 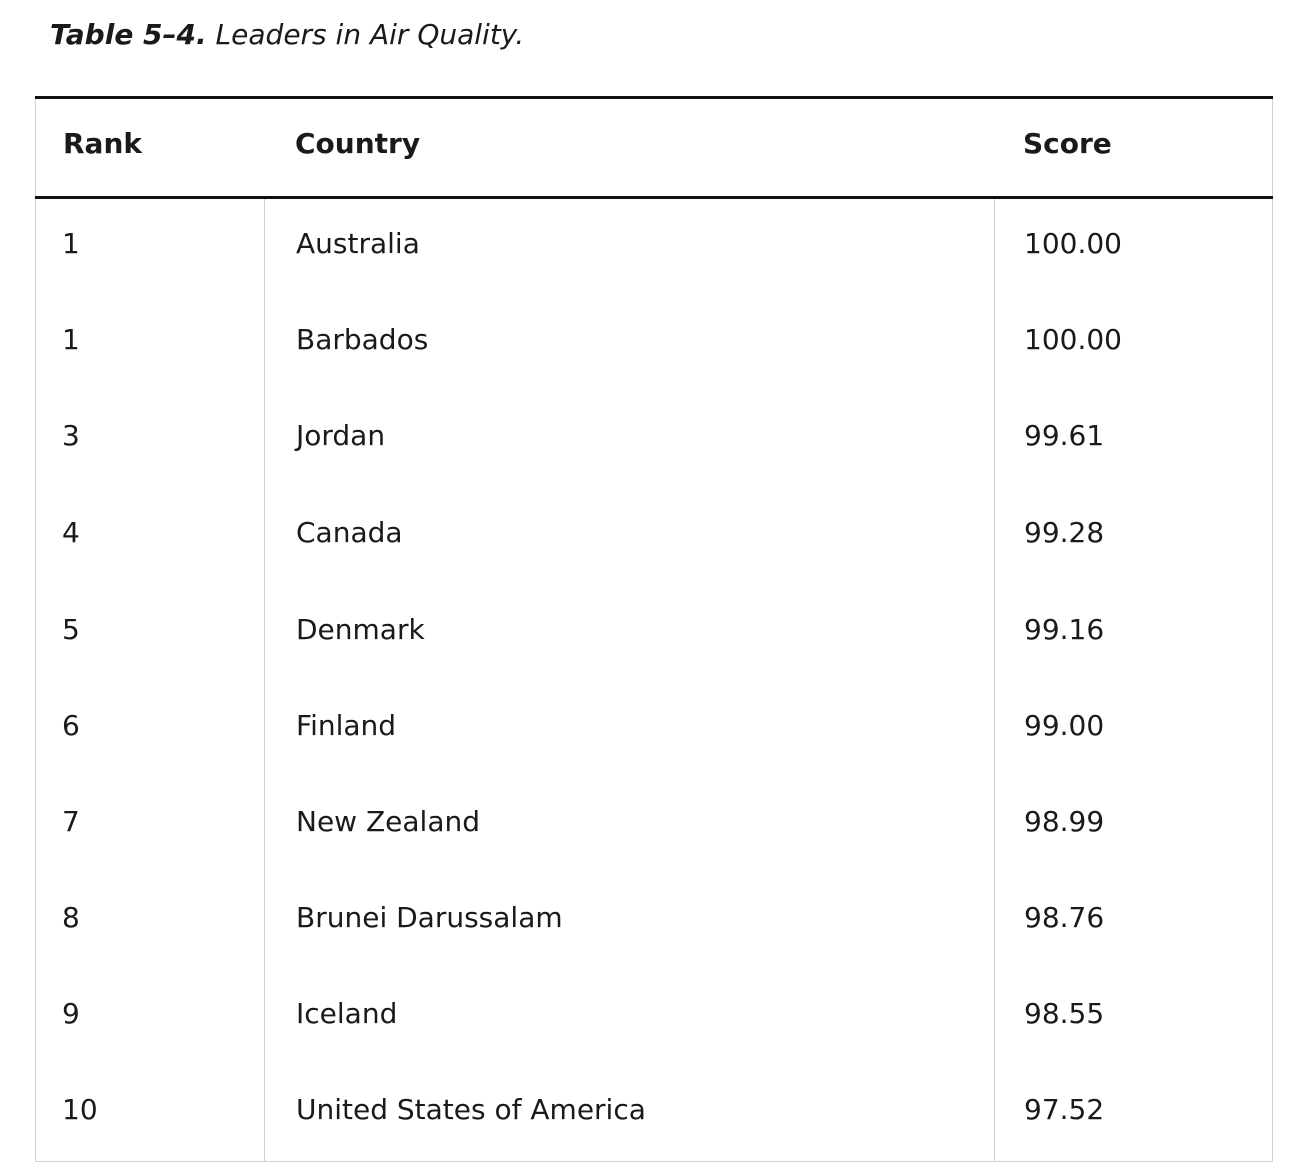 I want to click on score-cell: 99.61, so click(x=1064, y=435).